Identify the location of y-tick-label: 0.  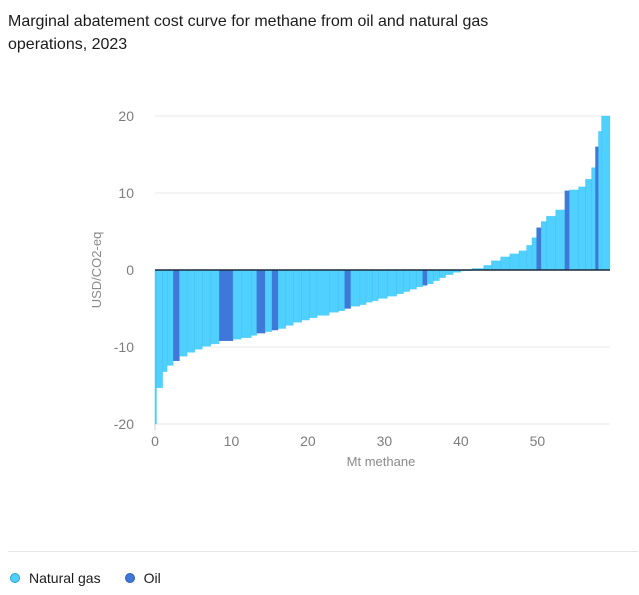
(130, 270).